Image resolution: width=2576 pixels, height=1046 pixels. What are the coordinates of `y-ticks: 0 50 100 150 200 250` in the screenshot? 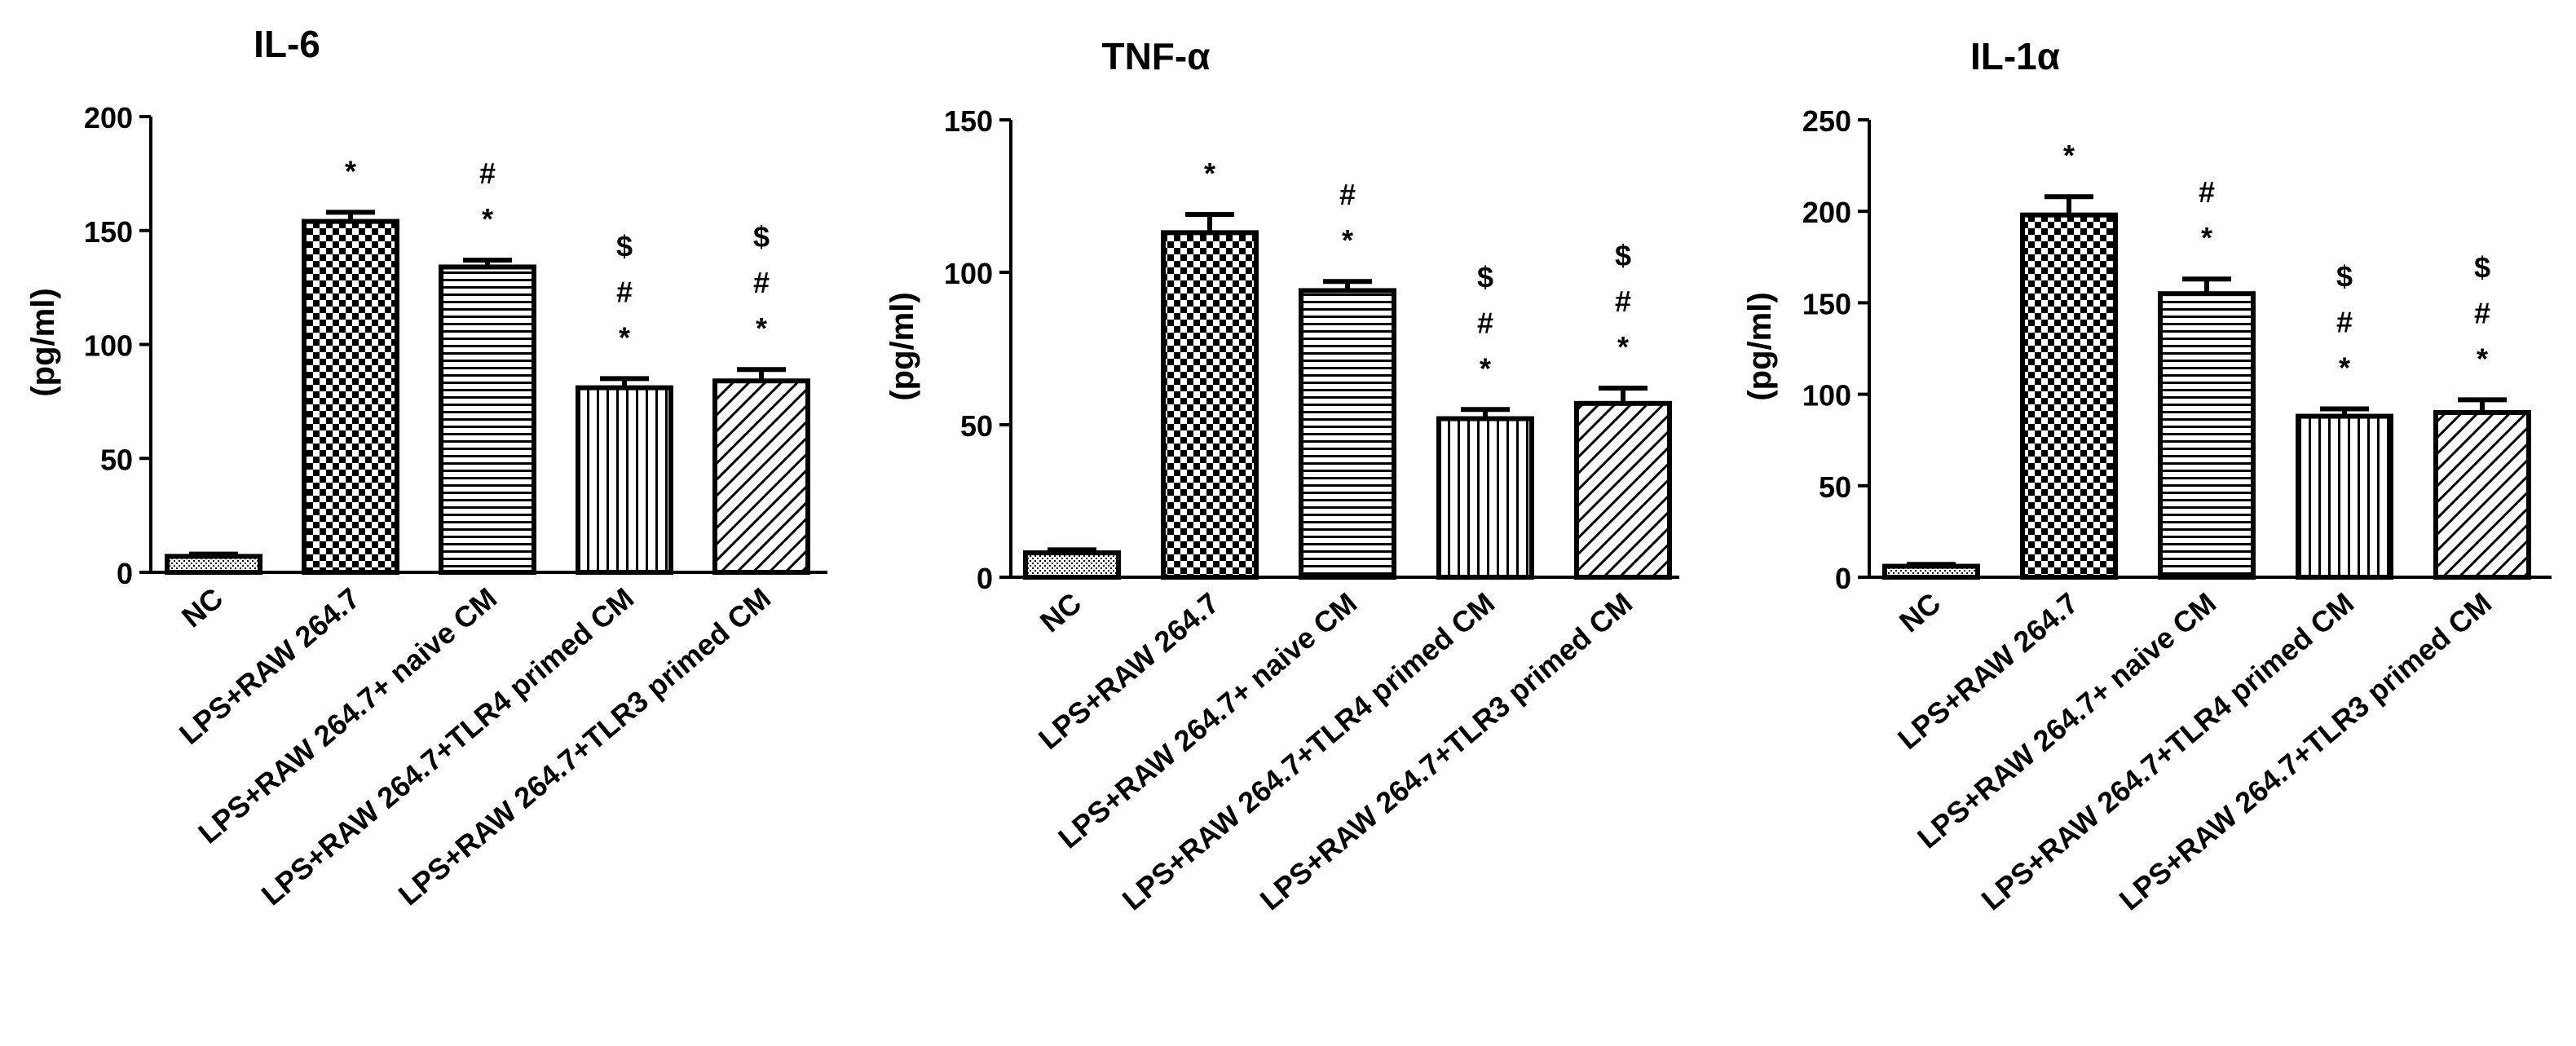 It's located at (1835, 349).